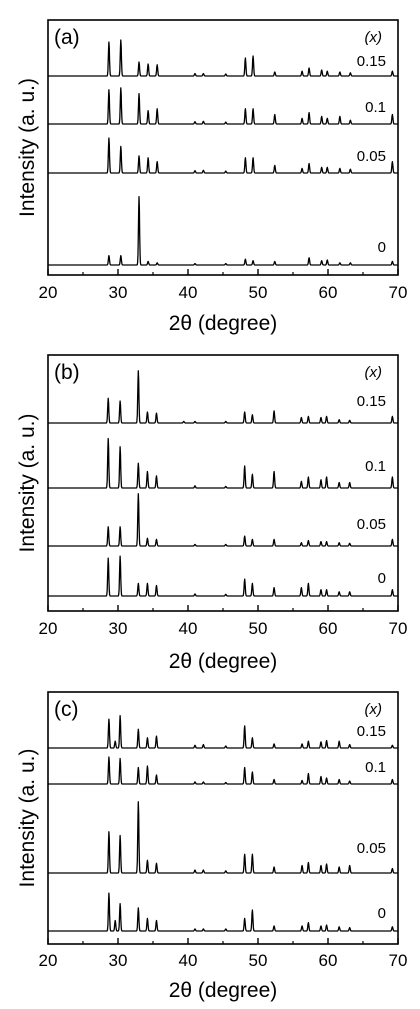 The image size is (420, 1009). What do you see at coordinates (66, 709) in the screenshot?
I see `panel-label: (c)` at bounding box center [66, 709].